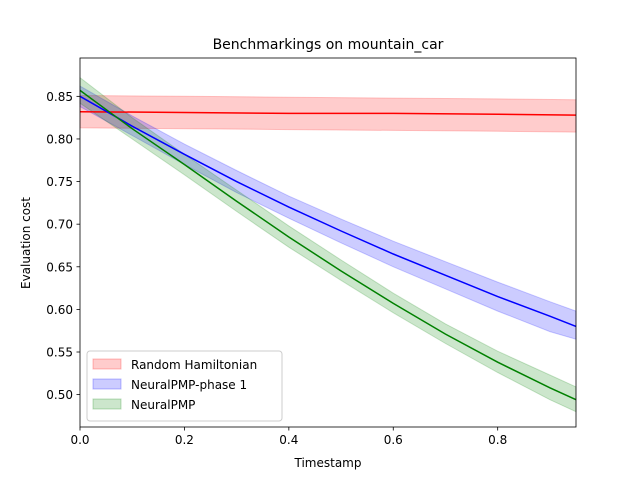 The height and width of the screenshot is (480, 640). What do you see at coordinates (328, 463) in the screenshot?
I see `x-axis-label: Timestamp` at bounding box center [328, 463].